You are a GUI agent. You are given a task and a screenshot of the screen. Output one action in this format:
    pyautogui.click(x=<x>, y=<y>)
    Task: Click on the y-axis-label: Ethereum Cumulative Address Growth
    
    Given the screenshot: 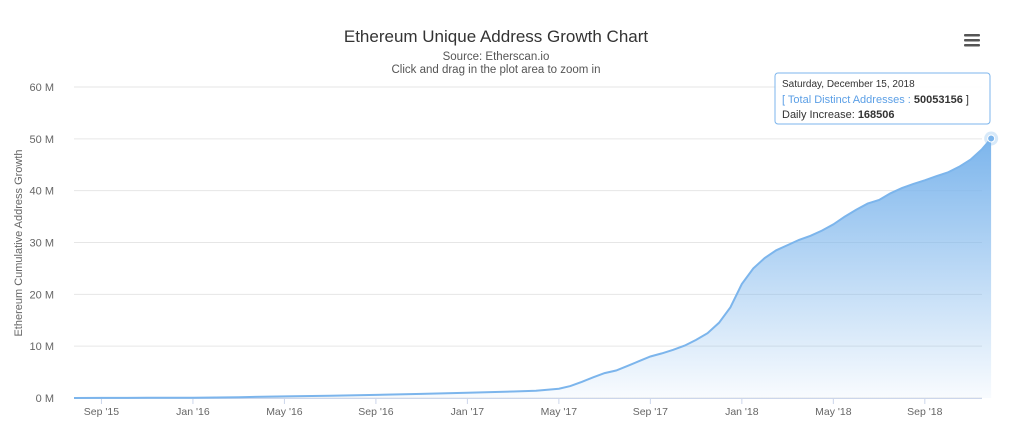 What is the action you would take?
    pyautogui.click(x=19, y=242)
    